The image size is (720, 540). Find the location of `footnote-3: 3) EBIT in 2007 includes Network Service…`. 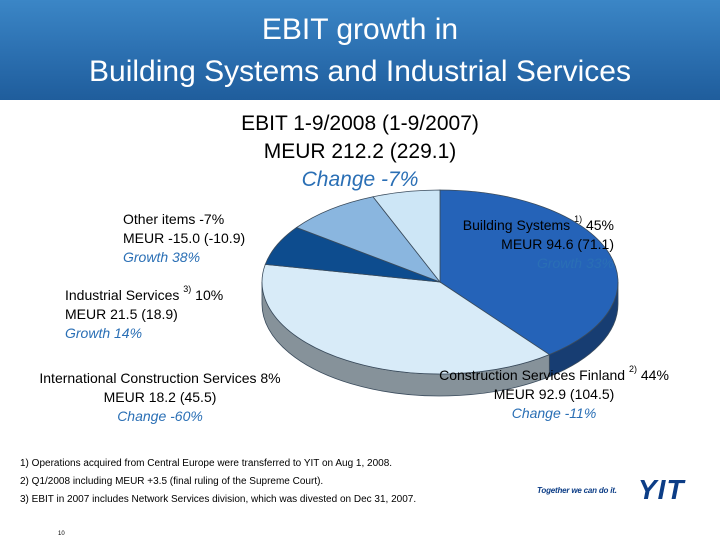

footnote-3: 3) EBIT in 2007 includes Network Service… is located at coordinates (218, 499).